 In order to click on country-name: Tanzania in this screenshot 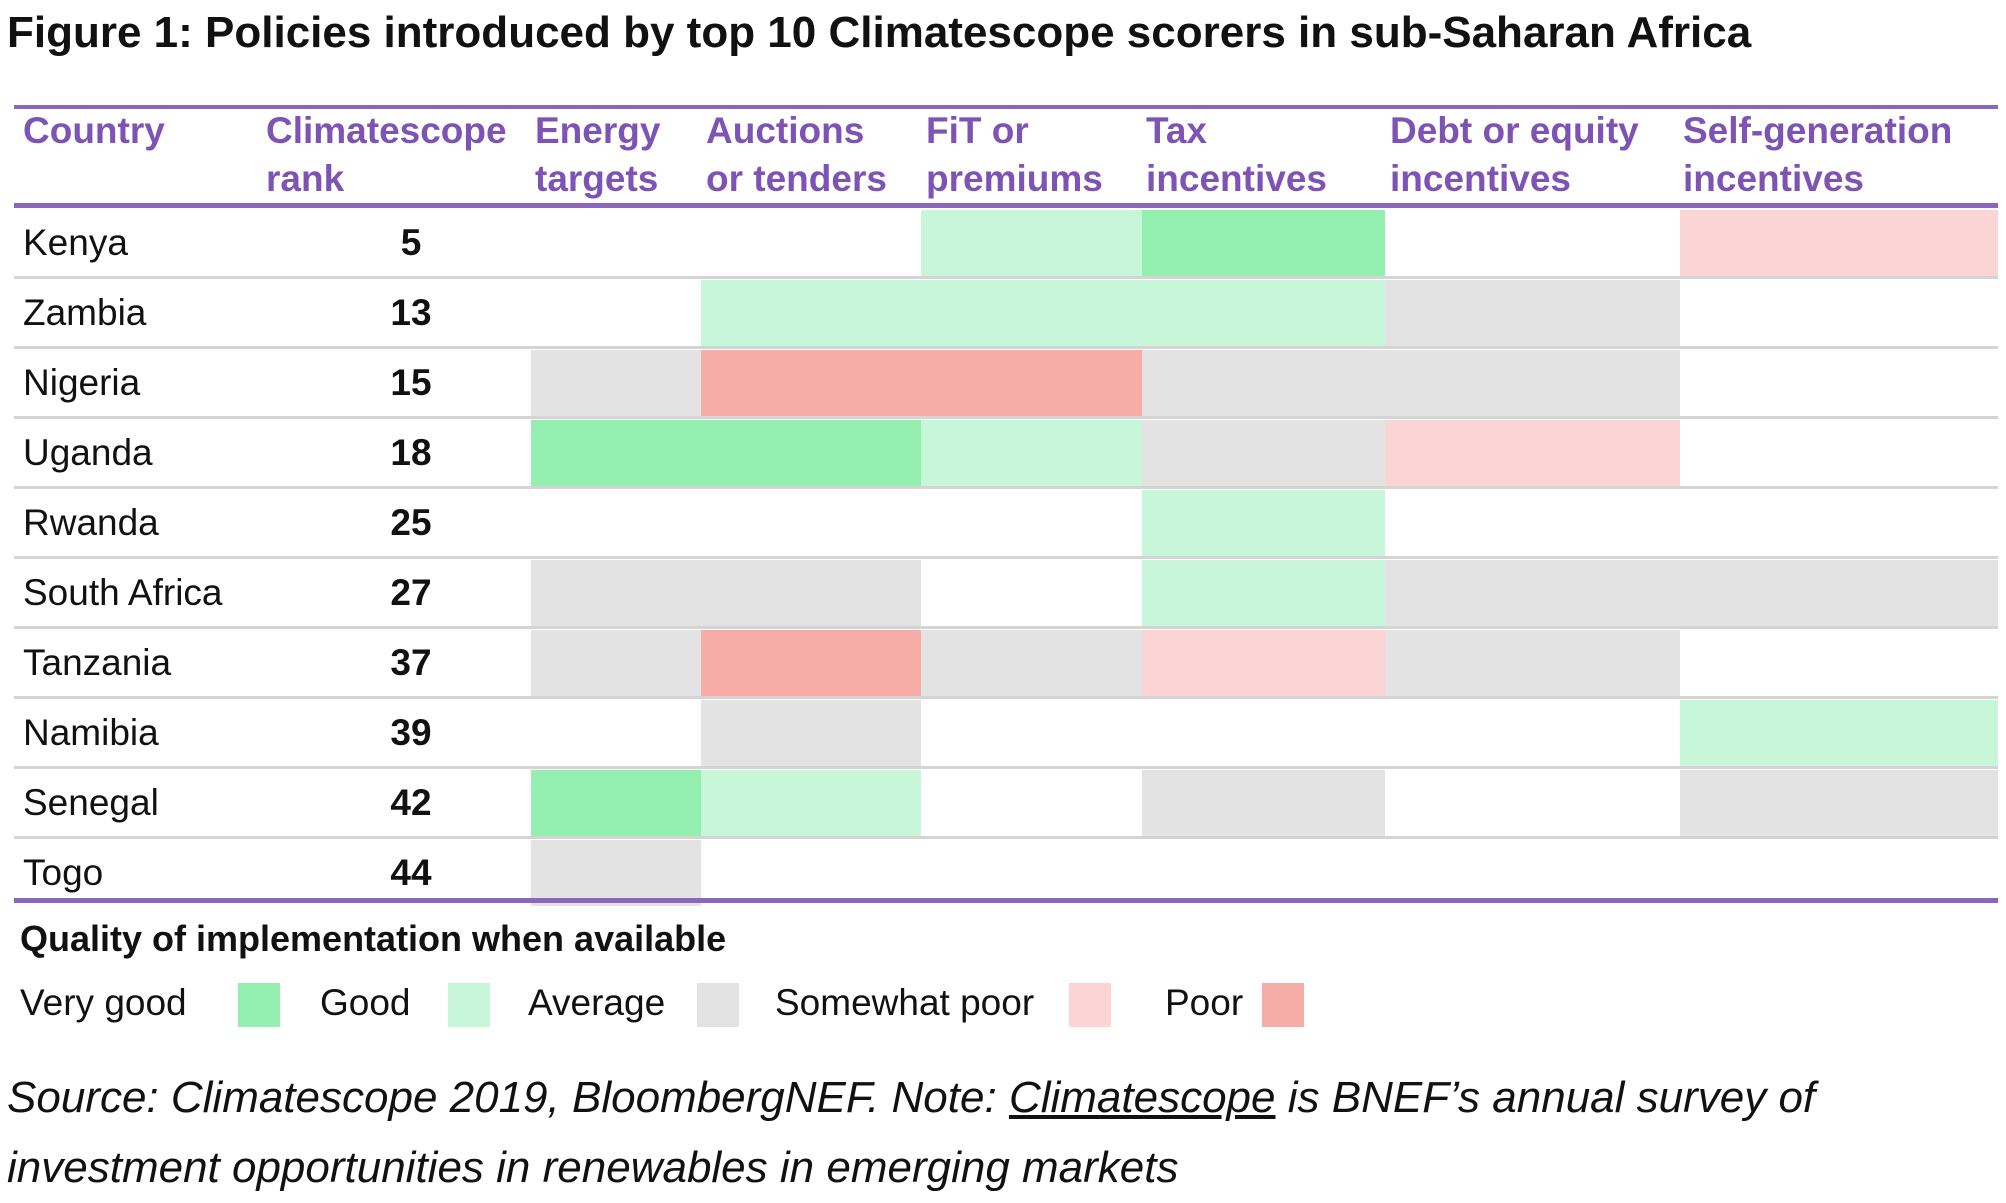, I will do `click(97, 662)`.